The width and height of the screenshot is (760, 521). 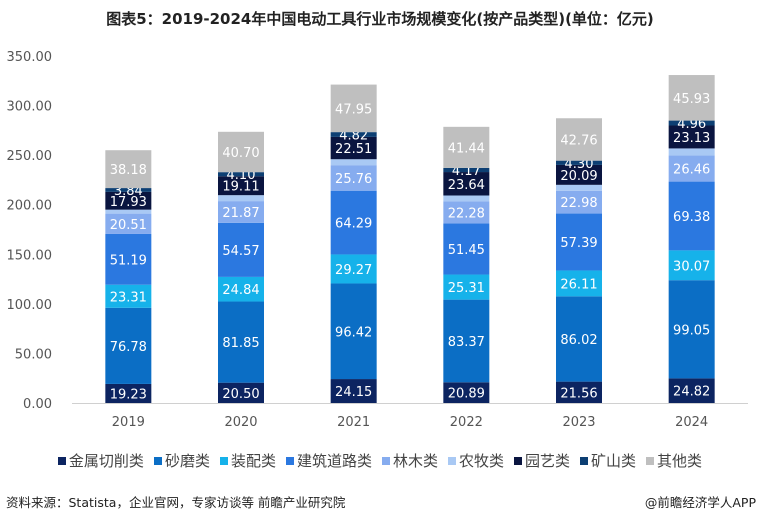 What do you see at coordinates (700, 502) in the screenshot?
I see `brand-label: @前瞻经济学人APP` at bounding box center [700, 502].